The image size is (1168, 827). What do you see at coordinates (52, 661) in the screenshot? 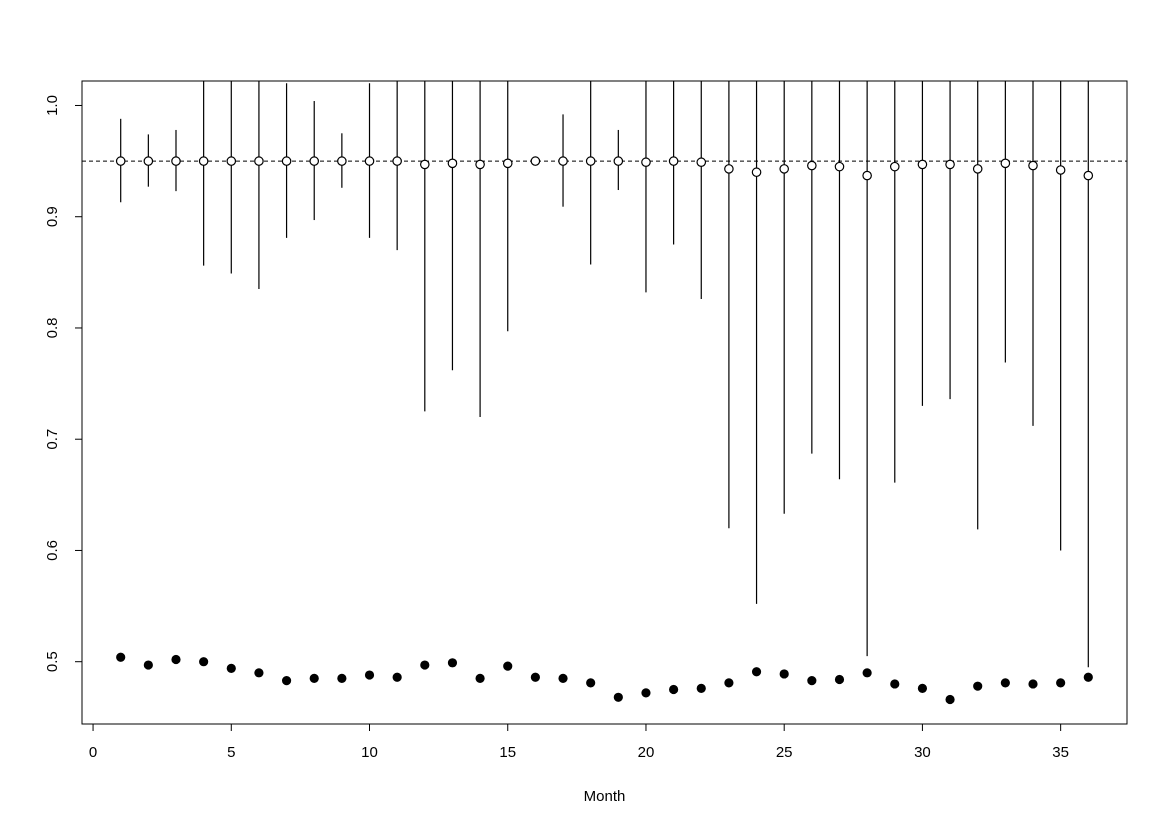
I see `y-tick-label: 0.5` at bounding box center [52, 661].